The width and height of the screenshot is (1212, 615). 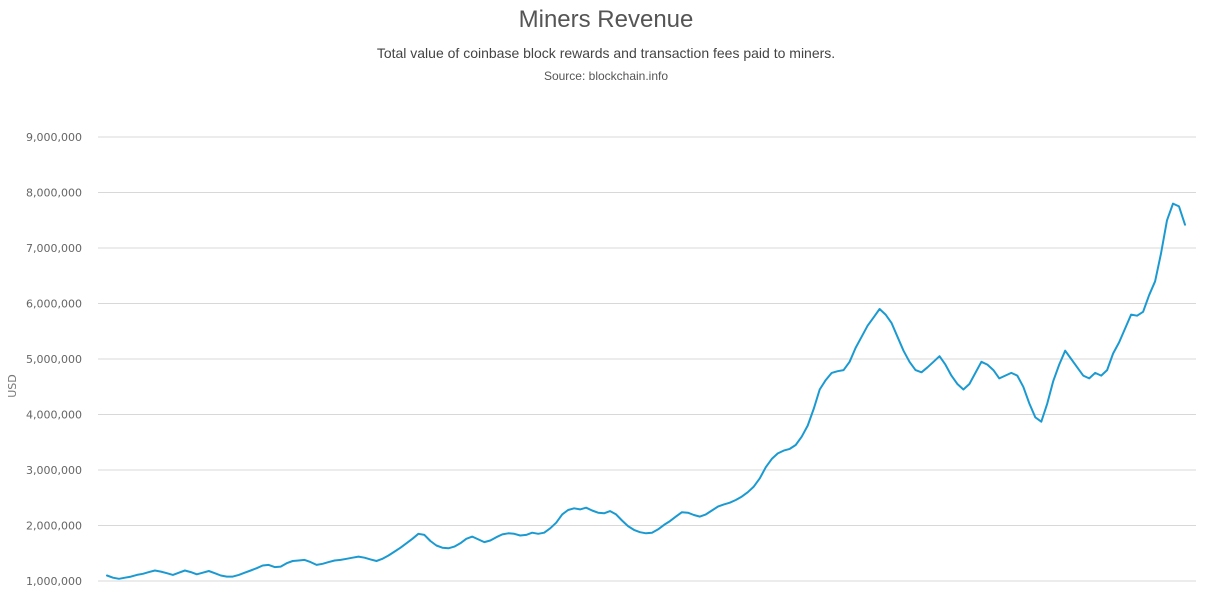 I want to click on y-tick-label: 9,000,000, so click(x=54, y=137).